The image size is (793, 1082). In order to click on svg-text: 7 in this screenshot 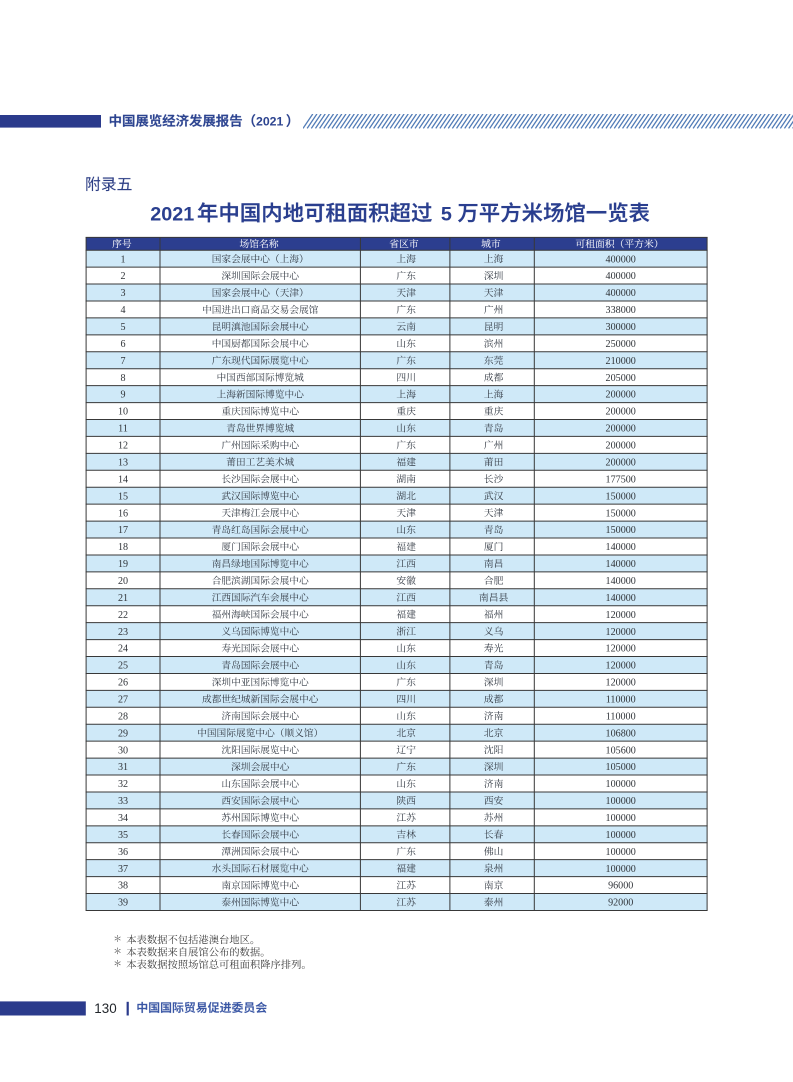, I will do `click(123, 361)`.